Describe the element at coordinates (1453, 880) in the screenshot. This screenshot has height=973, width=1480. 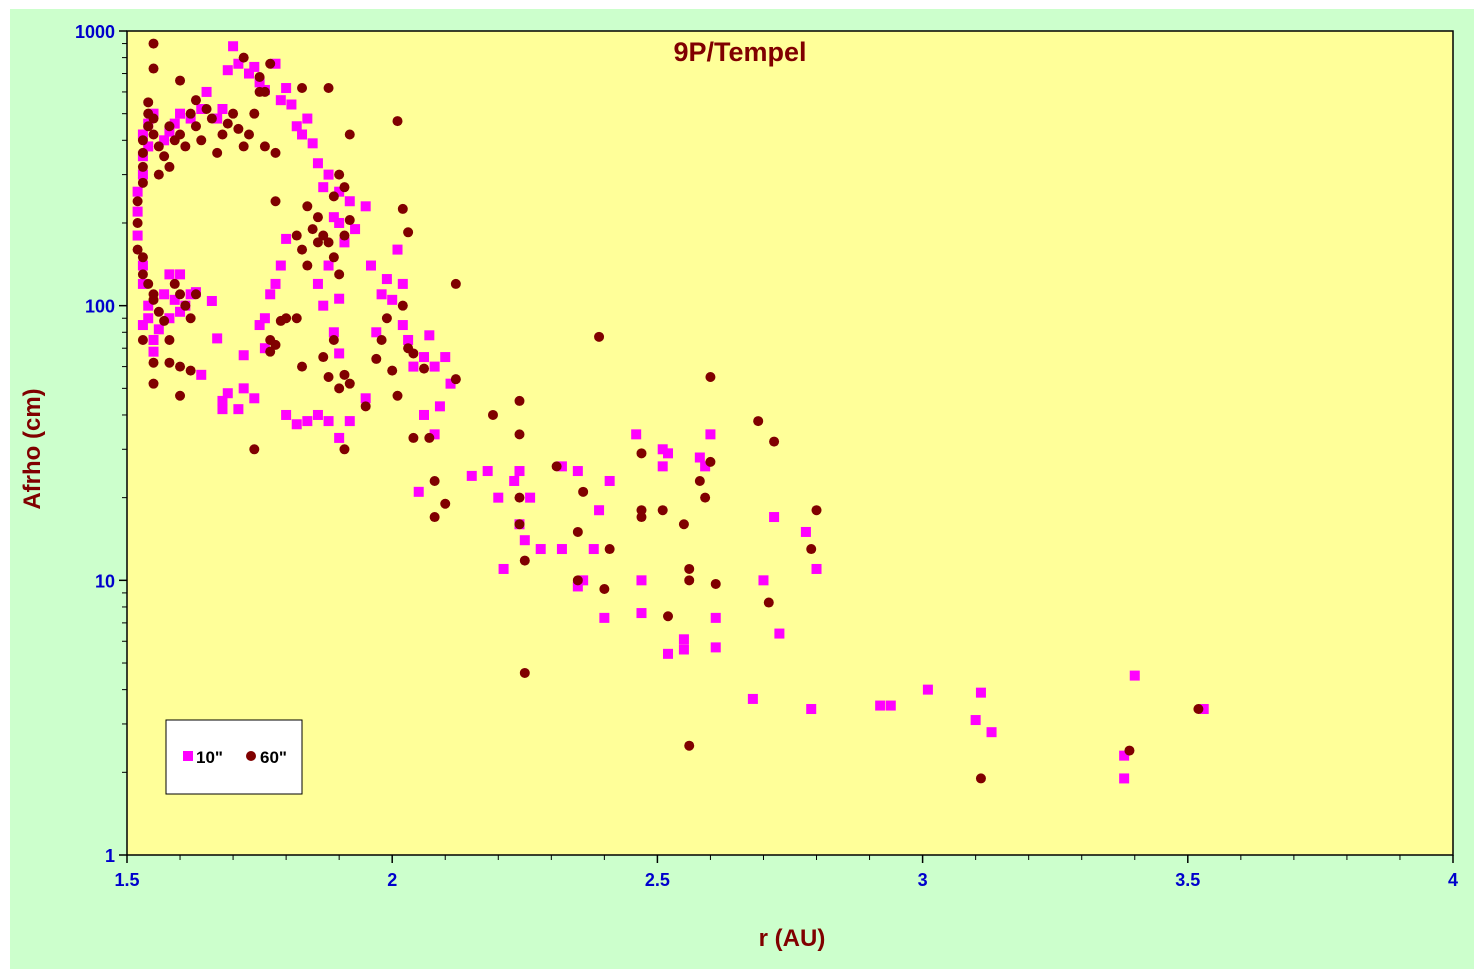
I see `x-tick-label: 4` at that location.